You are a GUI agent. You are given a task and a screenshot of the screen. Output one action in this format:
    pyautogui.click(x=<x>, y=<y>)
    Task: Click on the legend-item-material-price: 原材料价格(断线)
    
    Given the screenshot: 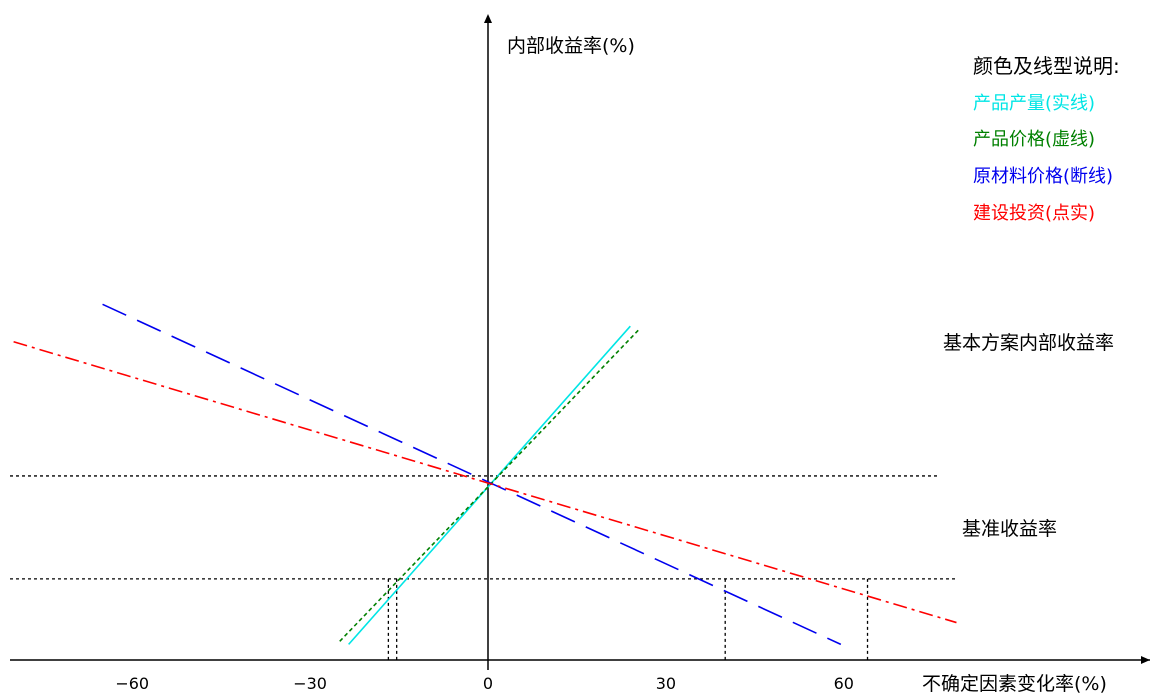 What is the action you would take?
    pyautogui.click(x=1043, y=176)
    